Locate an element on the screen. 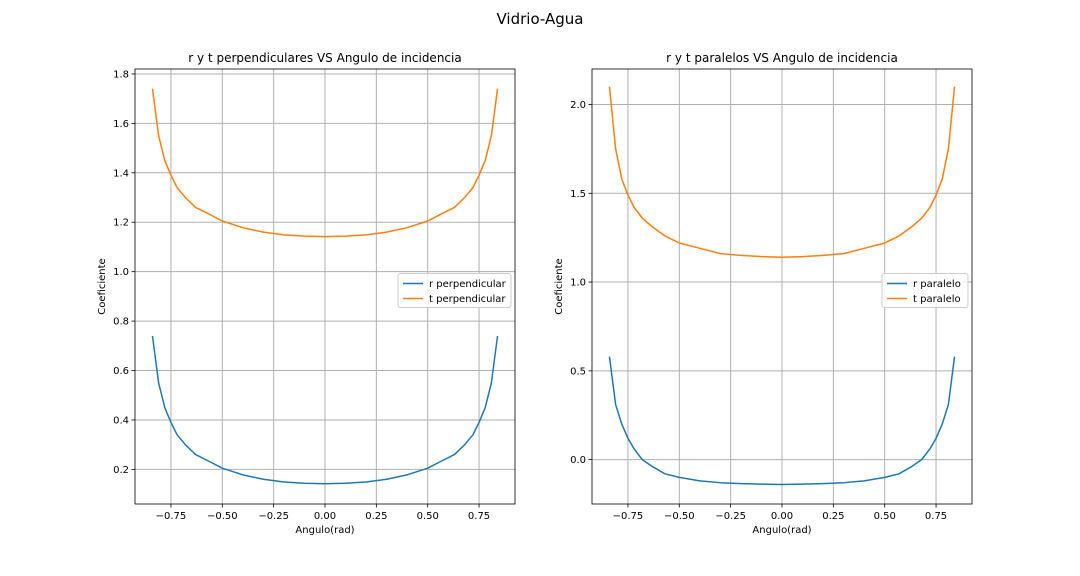 The width and height of the screenshot is (1080, 576). chart-1-series-r-perpendicular is located at coordinates (325, 410).